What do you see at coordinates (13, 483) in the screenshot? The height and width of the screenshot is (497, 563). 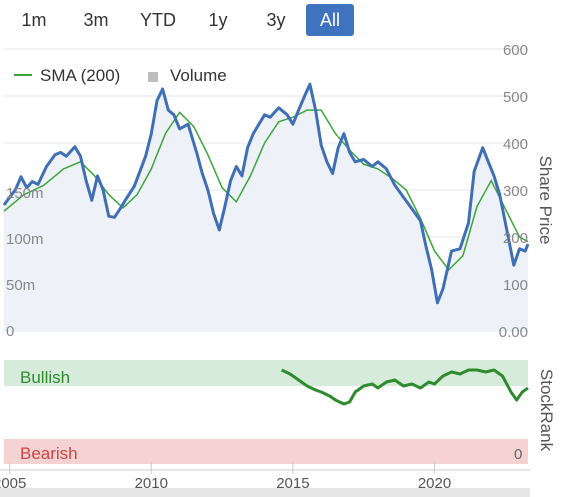 I see `x-tick-label: 2005` at bounding box center [13, 483].